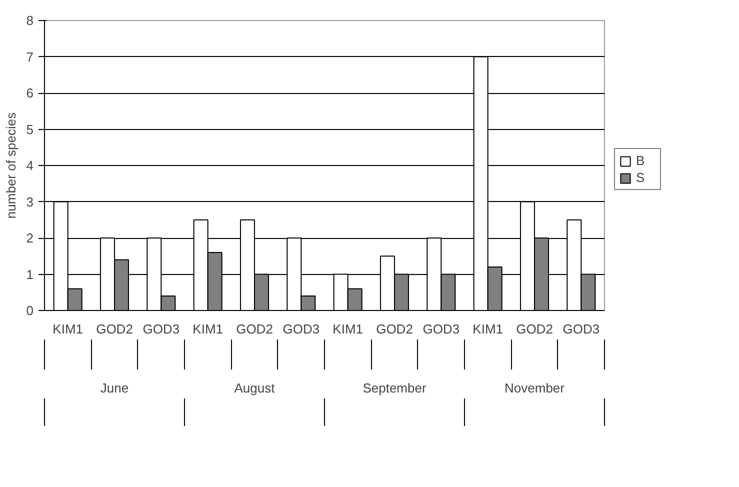 The width and height of the screenshot is (739, 487). Describe the element at coordinates (30, 202) in the screenshot. I see `y-tick-label: 3` at that location.